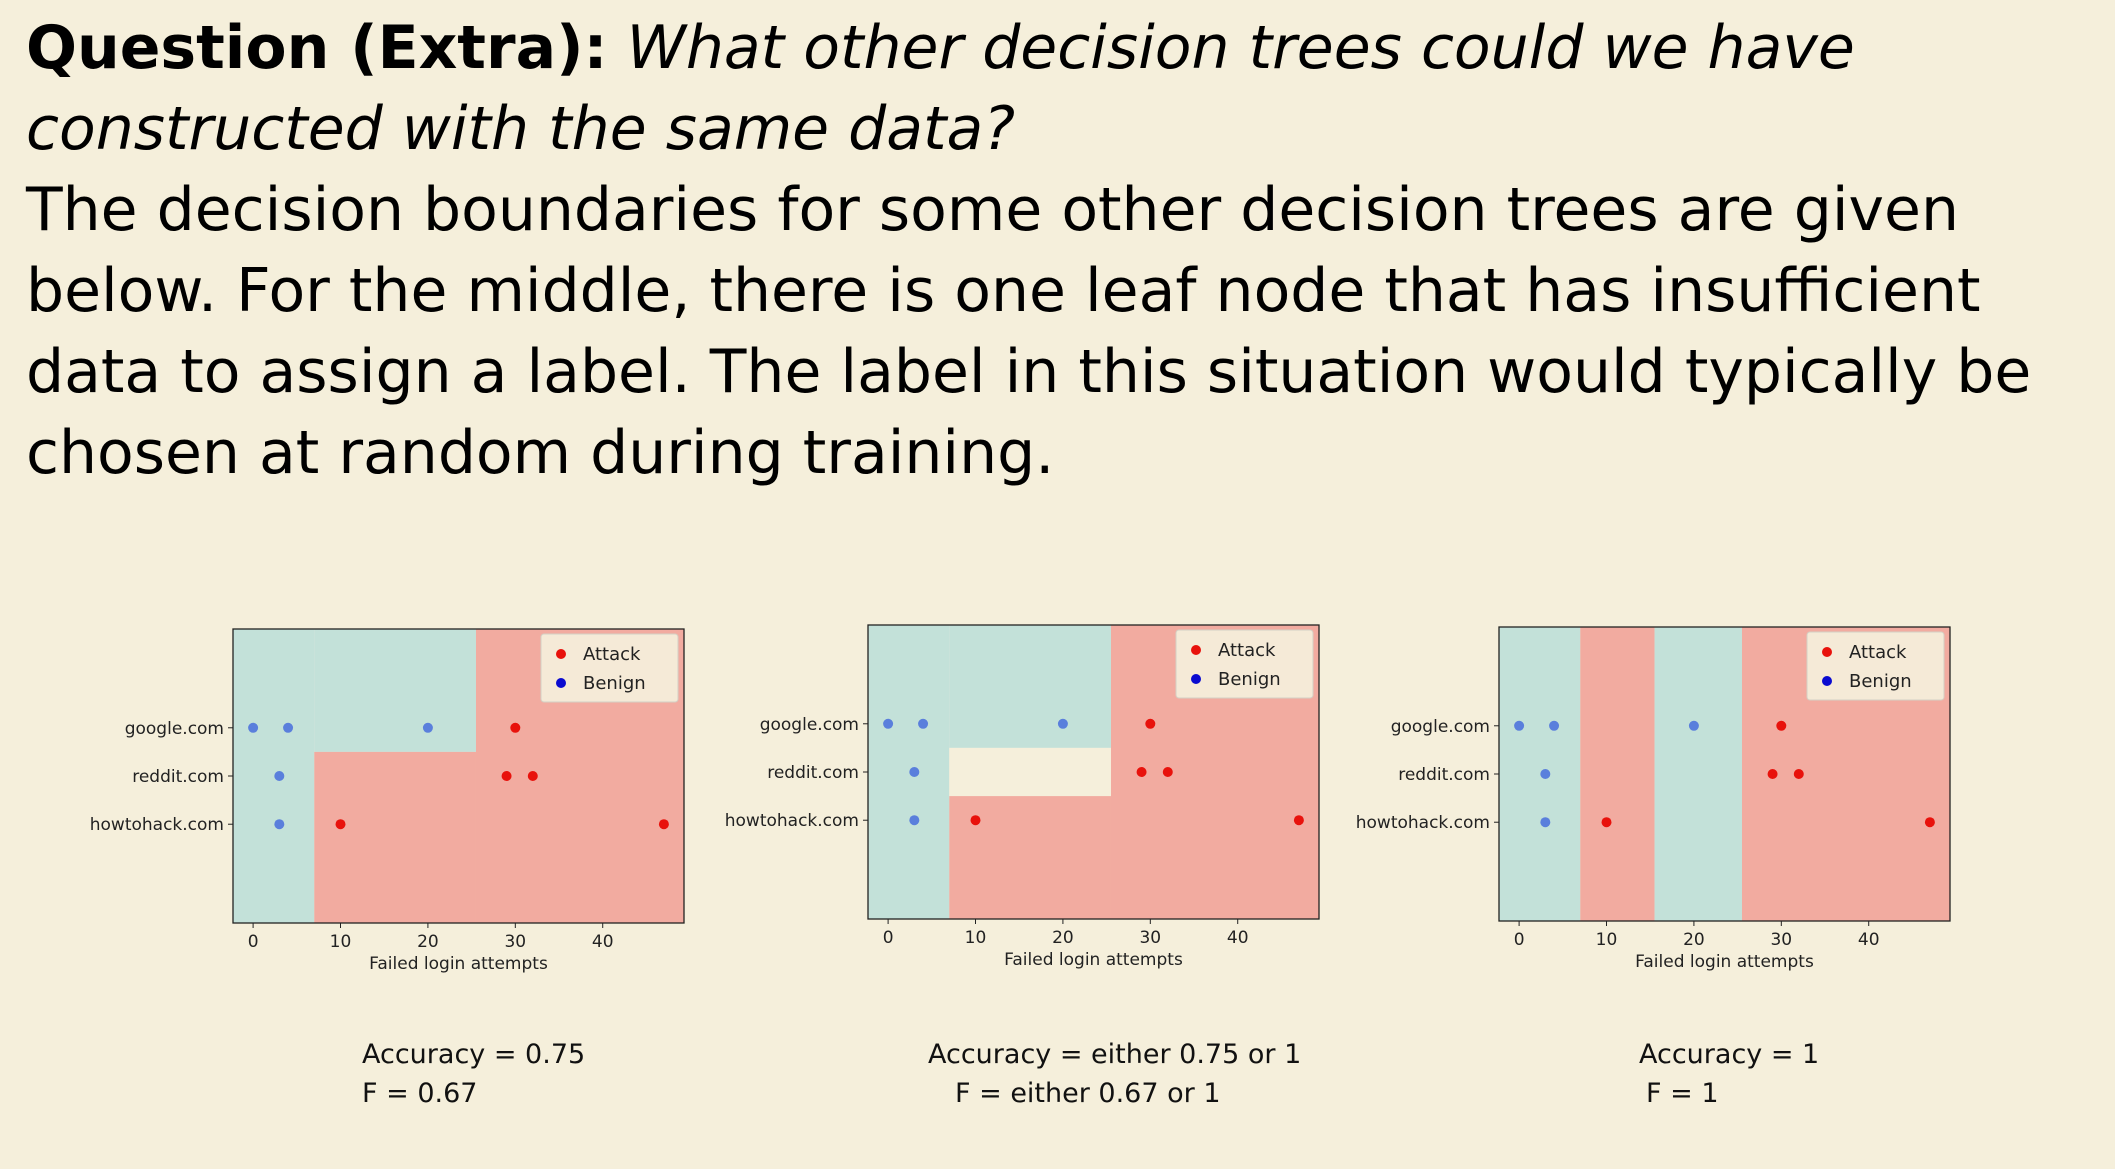  I want to click on f-score-left: F = 0.67, so click(420, 1093).